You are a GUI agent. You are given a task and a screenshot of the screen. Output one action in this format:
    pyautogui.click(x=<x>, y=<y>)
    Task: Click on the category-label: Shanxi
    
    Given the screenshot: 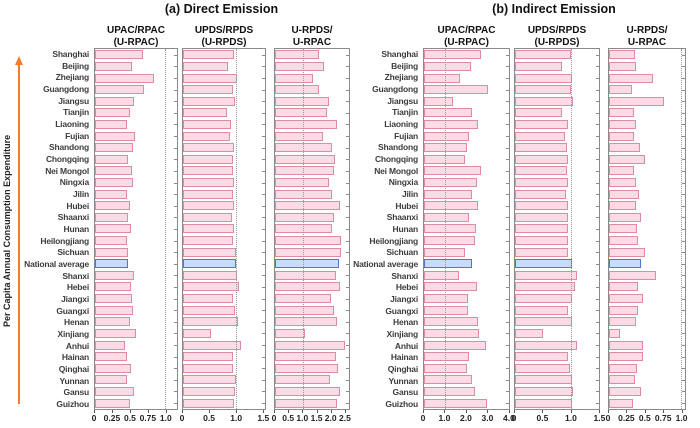 What is the action you would take?
    pyautogui.click(x=75, y=275)
    